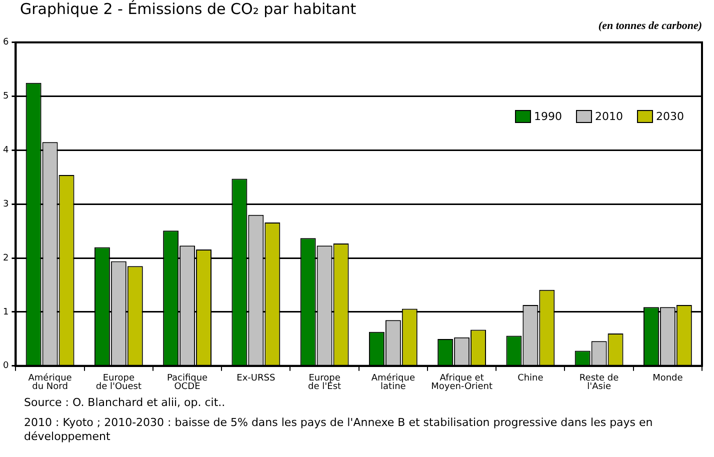  Describe the element at coordinates (256, 379) in the screenshot. I see `x-tick-label: Ex-URSS` at that location.